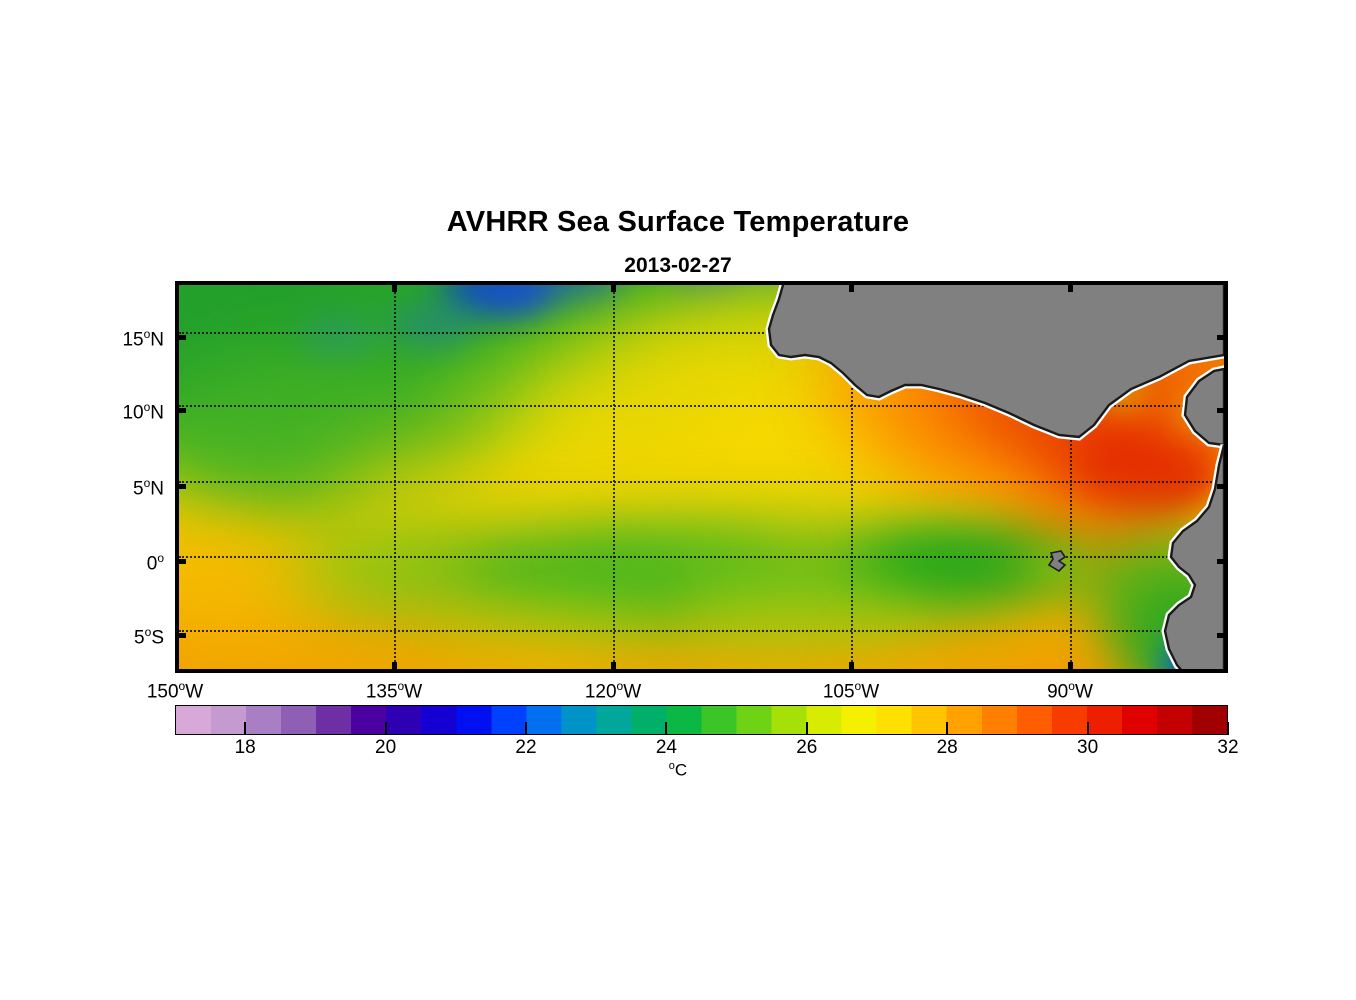 This screenshot has width=1356, height=1000. What do you see at coordinates (155, 563) in the screenshot?
I see `y-tick-label-0: 0o` at bounding box center [155, 563].